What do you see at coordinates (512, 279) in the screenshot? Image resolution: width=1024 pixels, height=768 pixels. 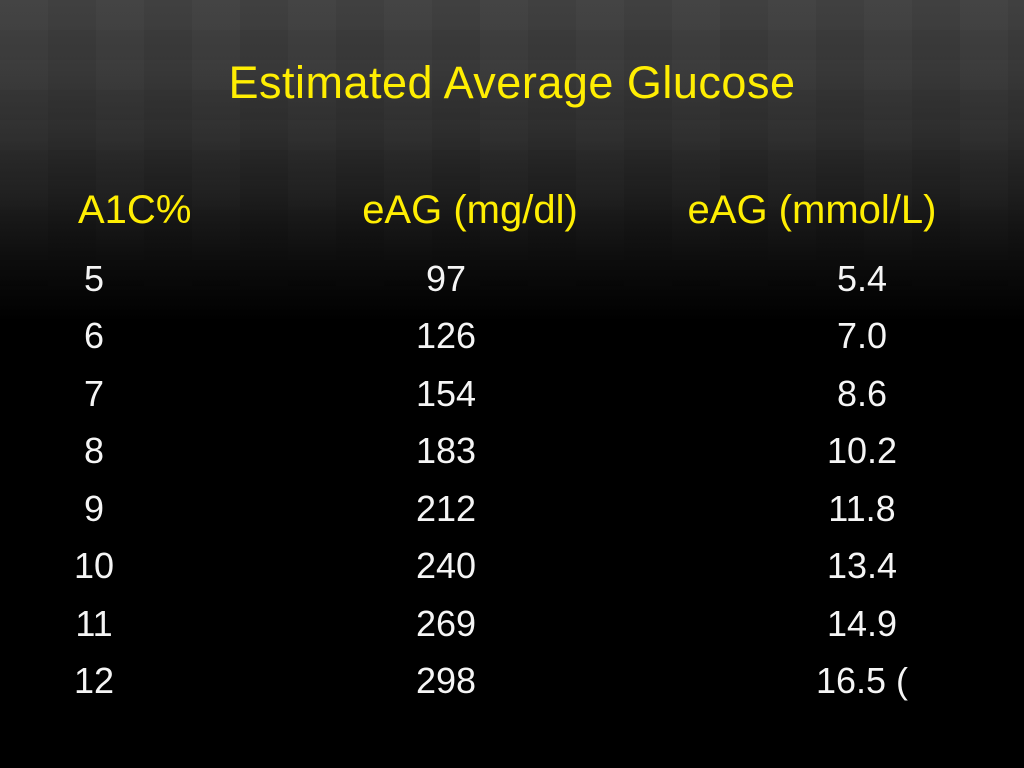 I see `table-row: 5 97 5.4` at bounding box center [512, 279].